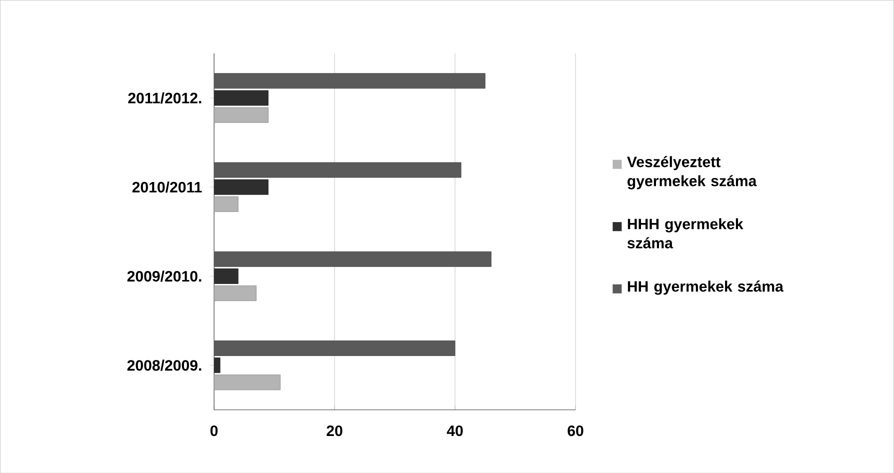 The image size is (894, 473). What do you see at coordinates (692, 173) in the screenshot?
I see `legend-label: Veszélyeztett gyermekek száma` at bounding box center [692, 173].